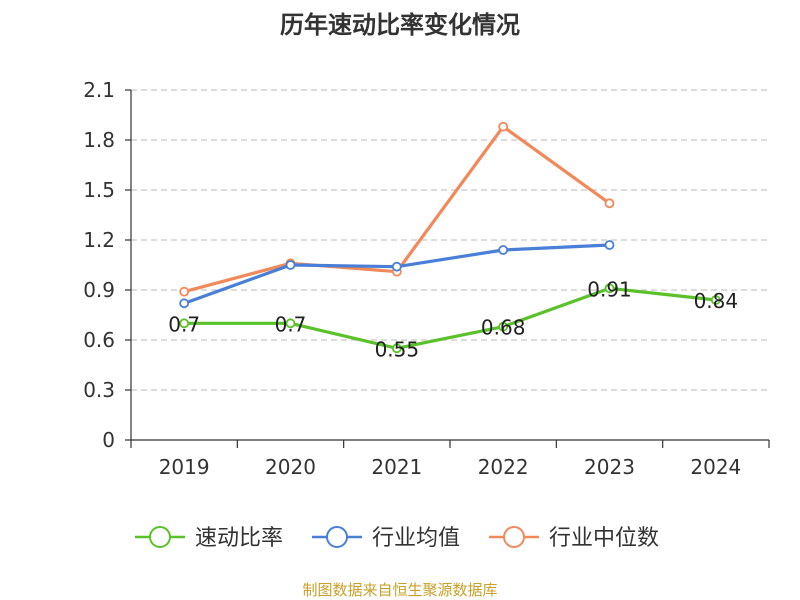 This screenshot has height=600, width=800. What do you see at coordinates (290, 467) in the screenshot?
I see `x-tick-label: 2020` at bounding box center [290, 467].